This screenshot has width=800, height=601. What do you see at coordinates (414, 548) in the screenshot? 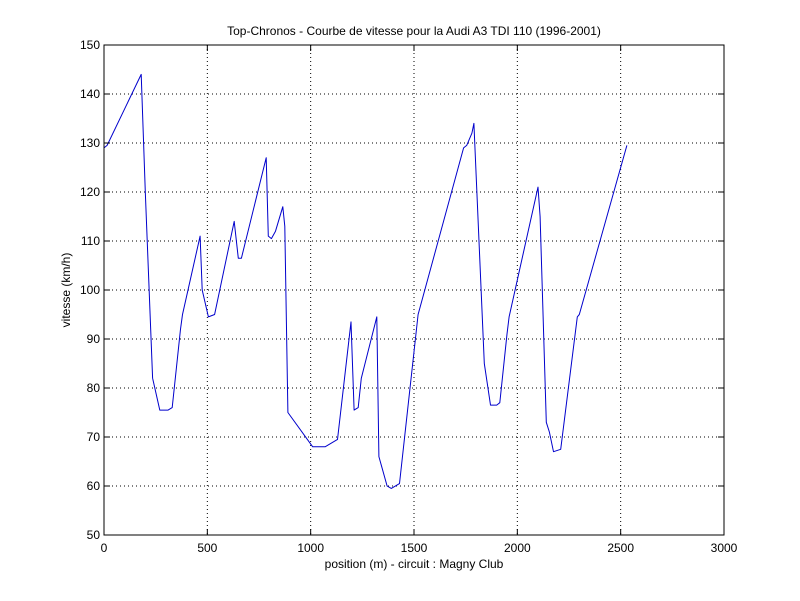
I see `x-tick-label: 1500` at bounding box center [414, 548].